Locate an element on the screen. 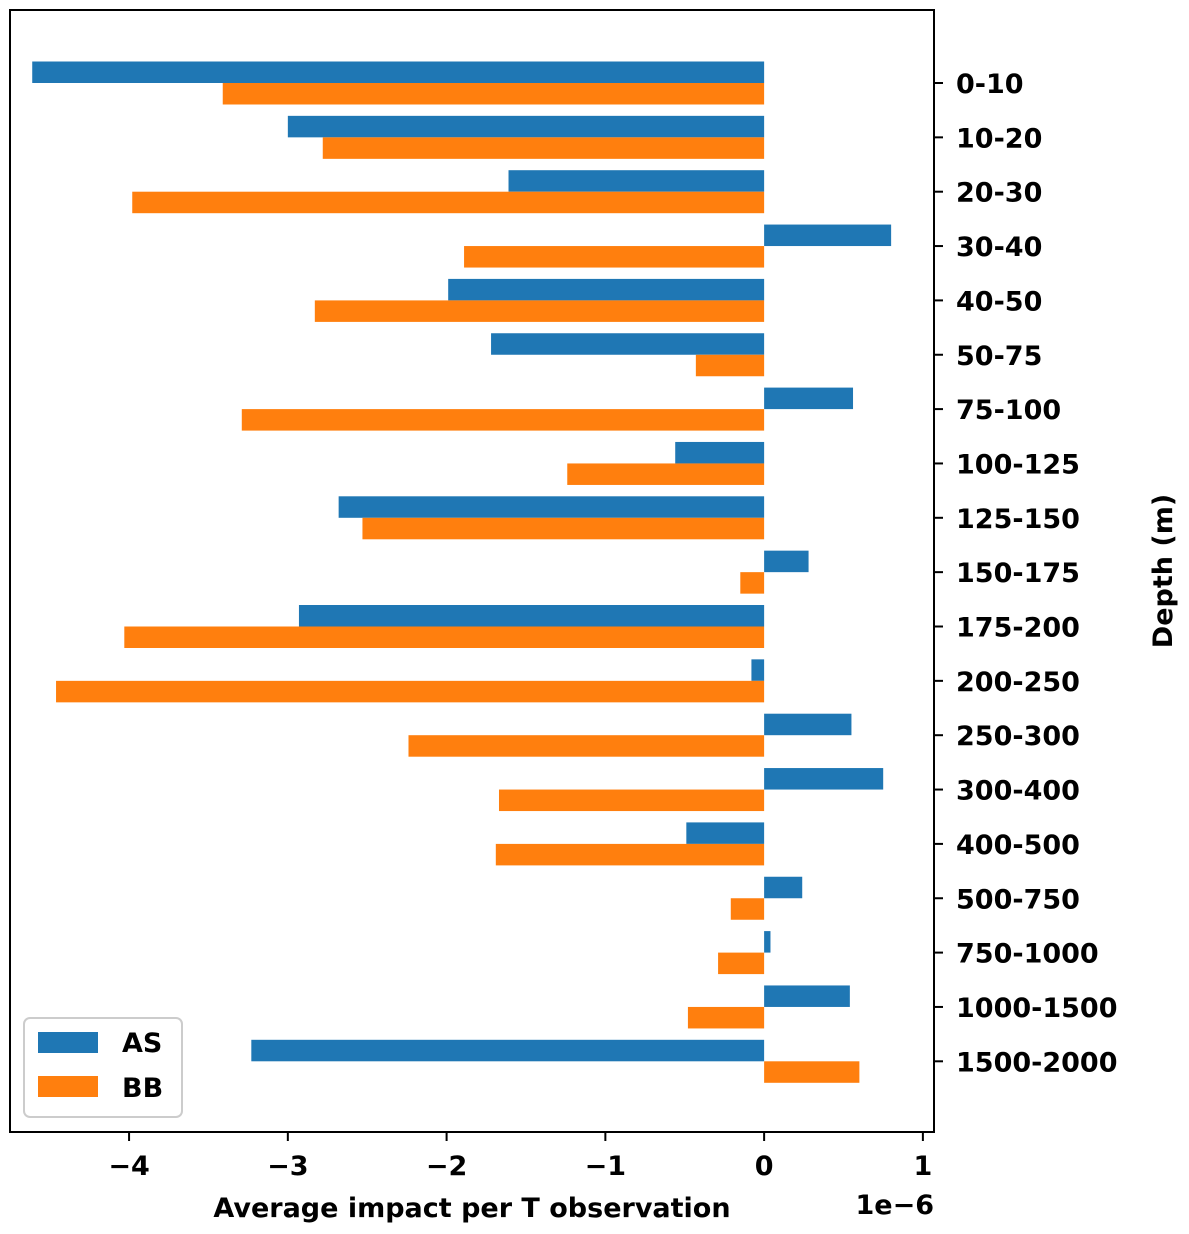  x-axis: −4 −3 −2 −1 0 1 is located at coordinates (520, 1157).